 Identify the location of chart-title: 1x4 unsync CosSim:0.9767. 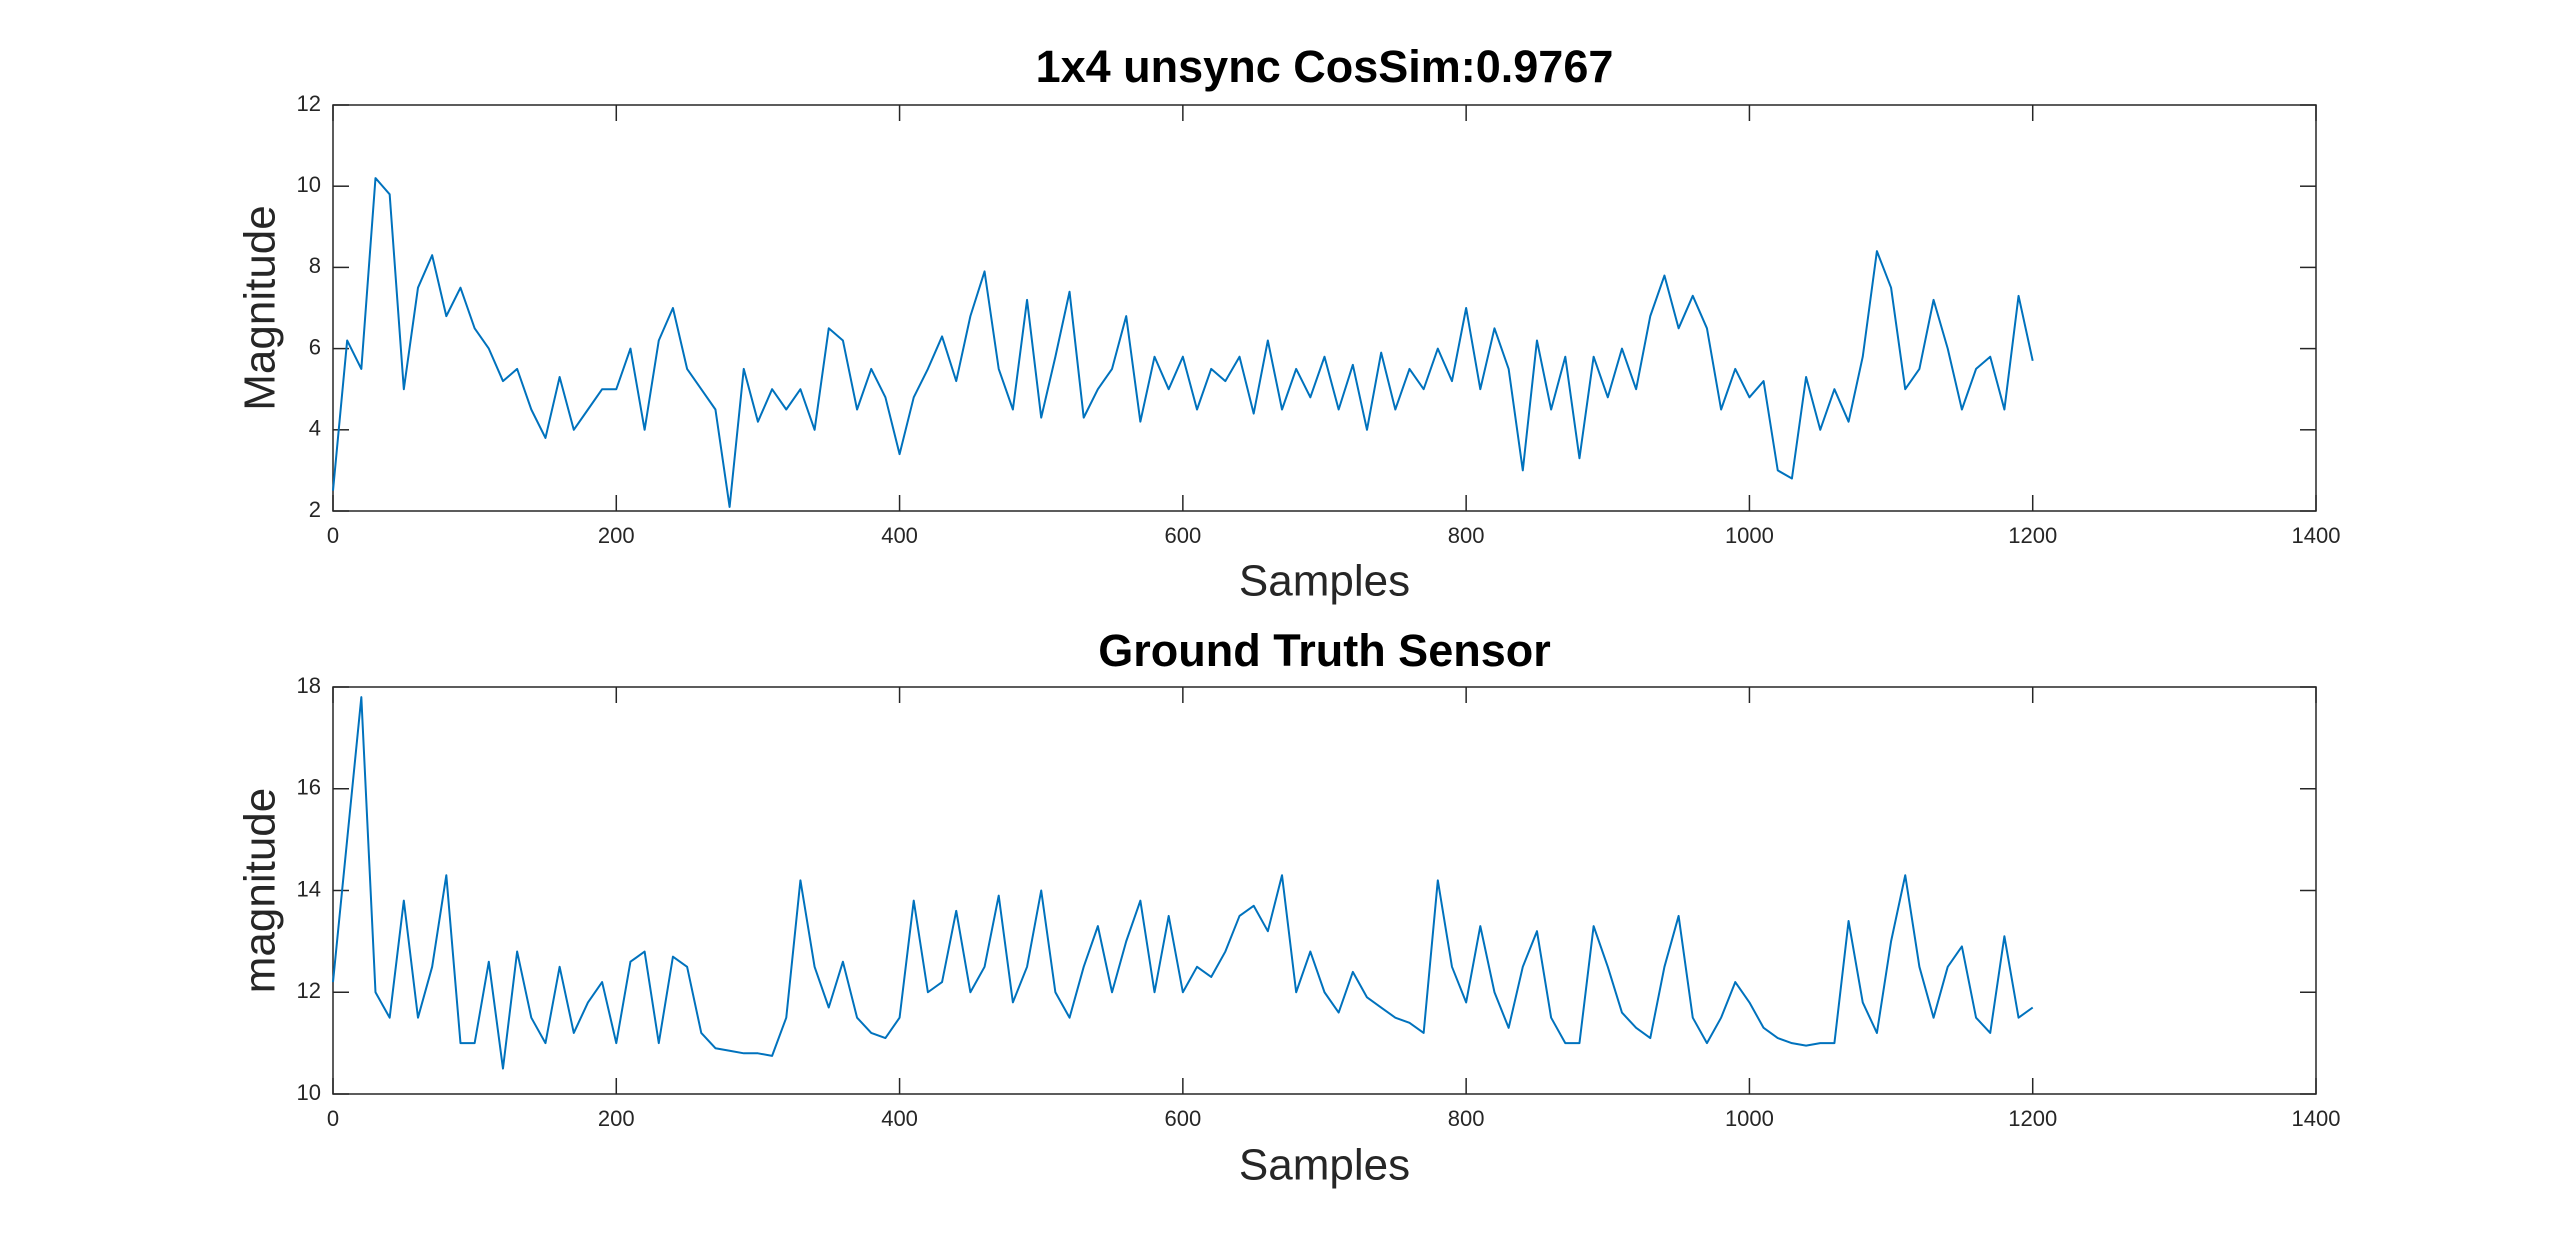
(1325, 66).